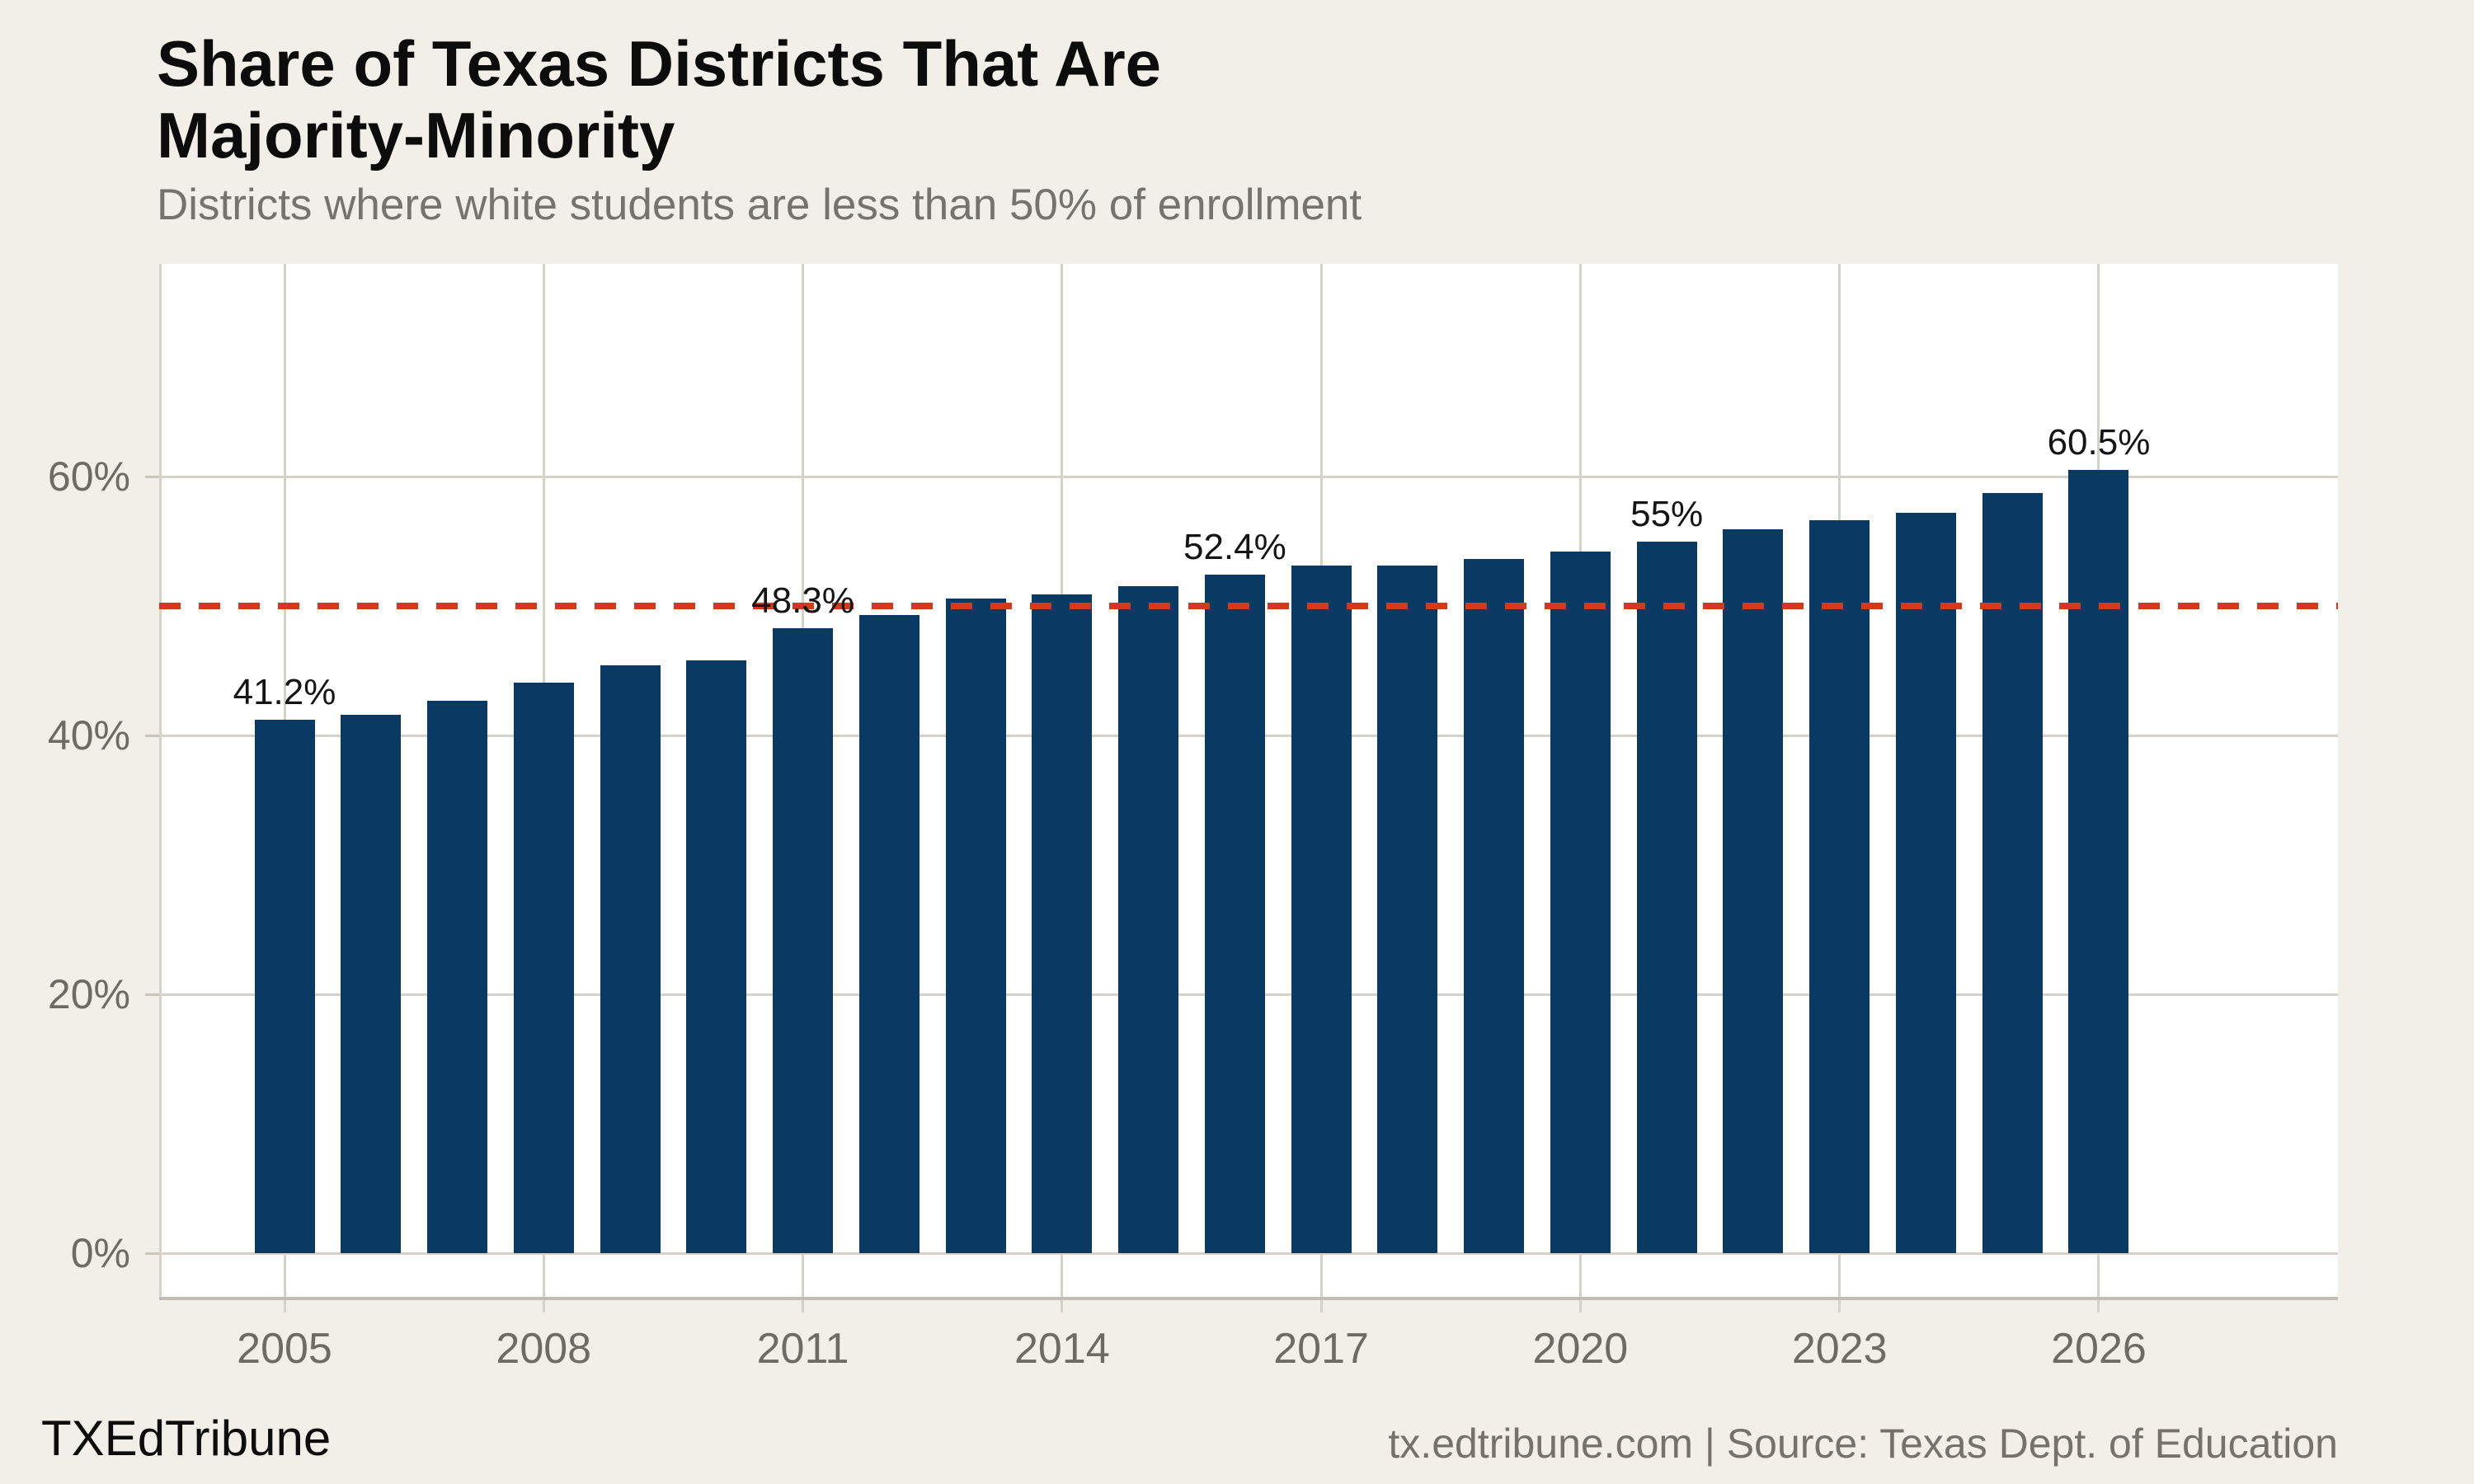  I want to click on bar-2008, so click(543, 968).